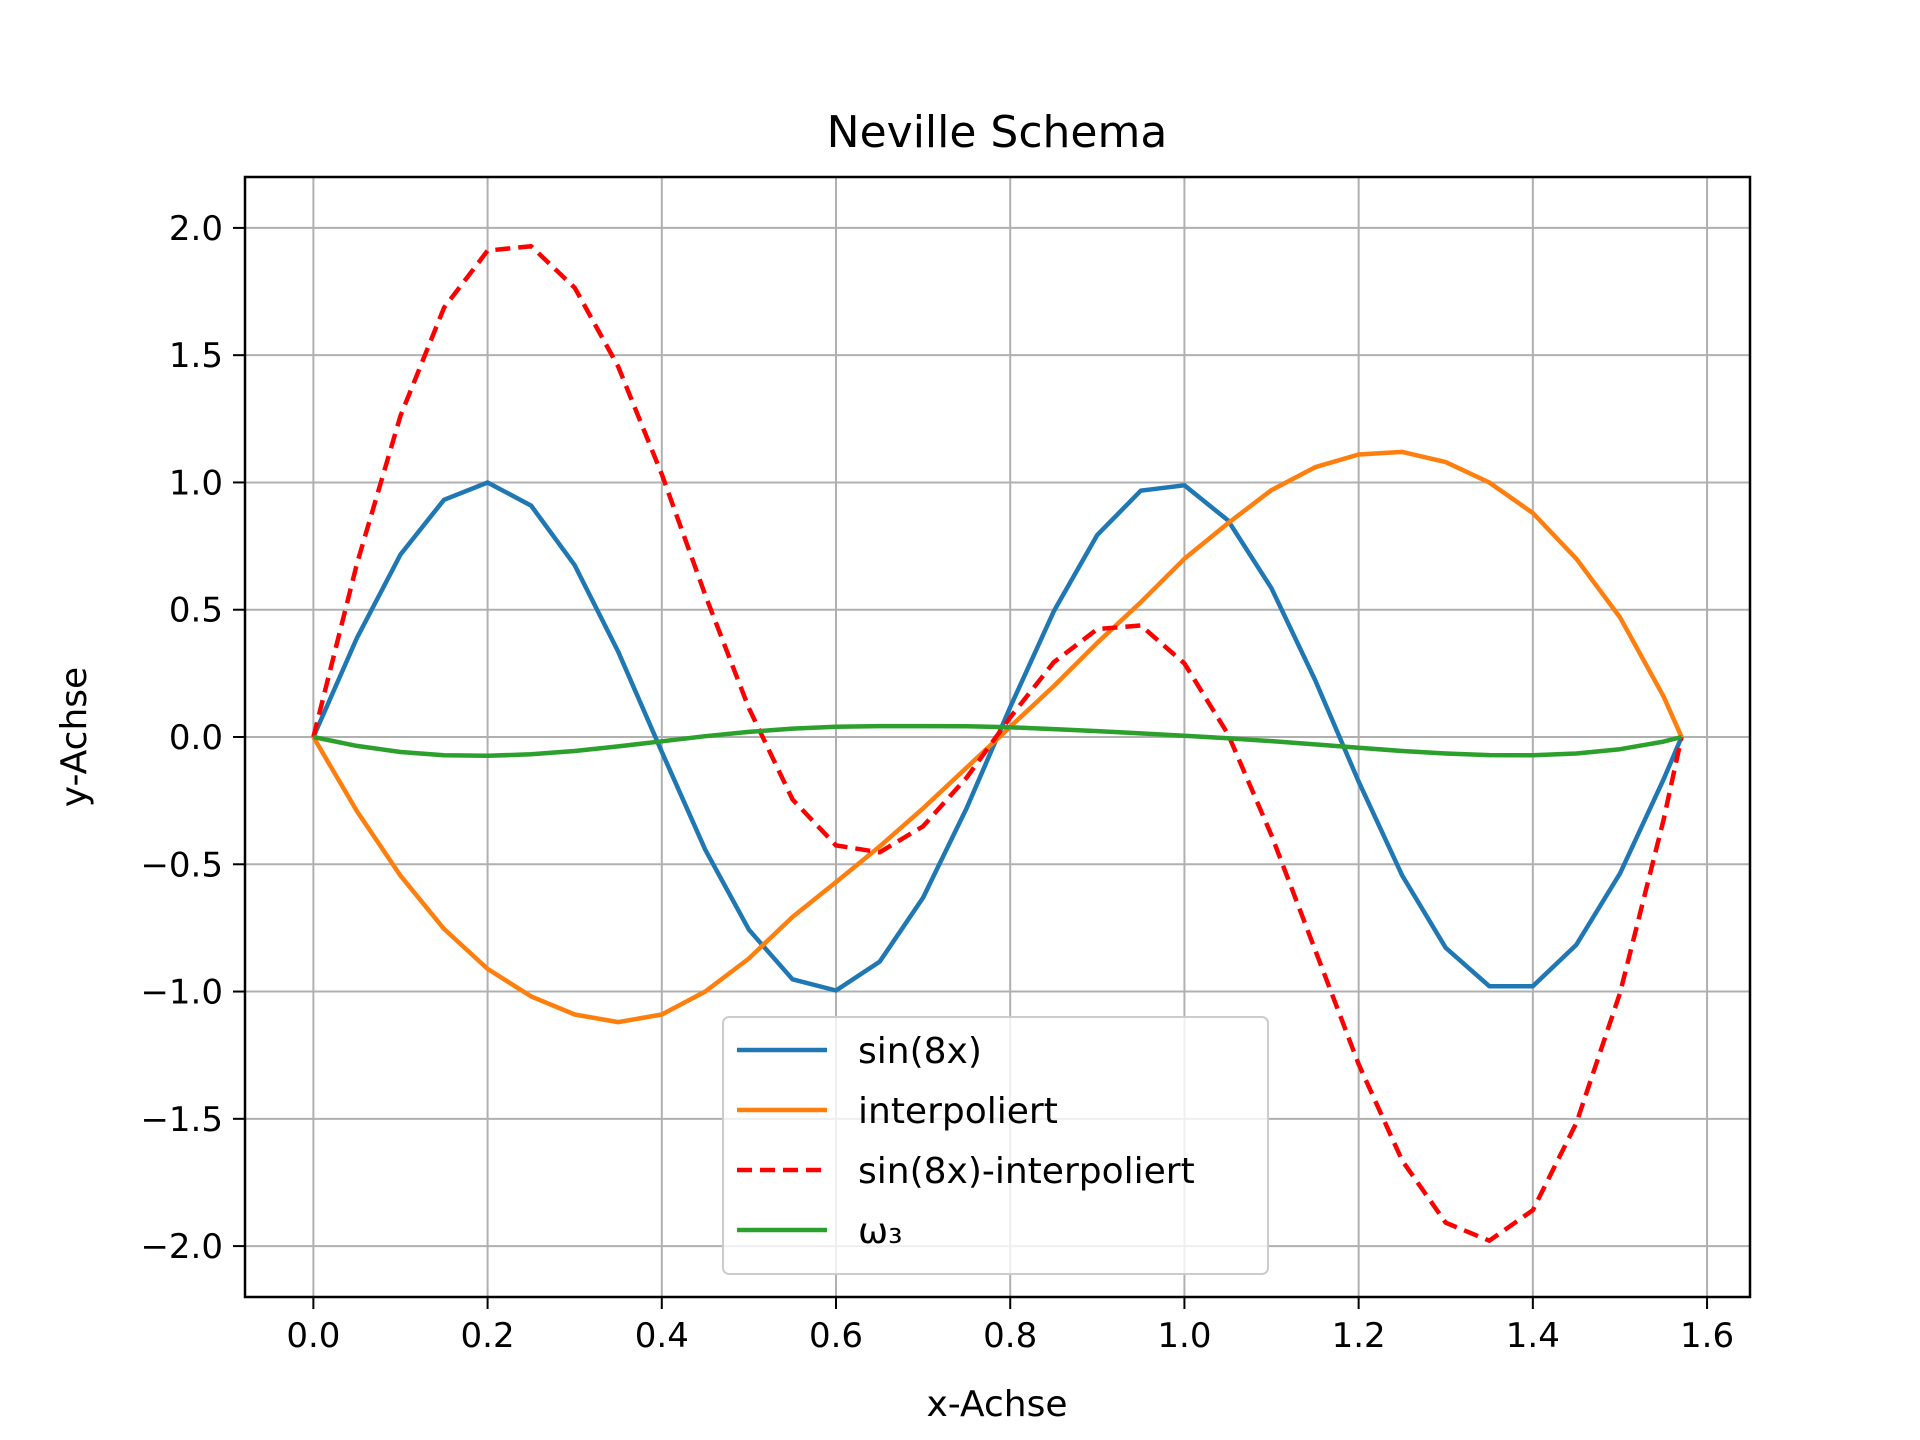 The height and width of the screenshot is (1440, 1920). I want to click on y-tick-label: −2.0, so click(181, 1247).